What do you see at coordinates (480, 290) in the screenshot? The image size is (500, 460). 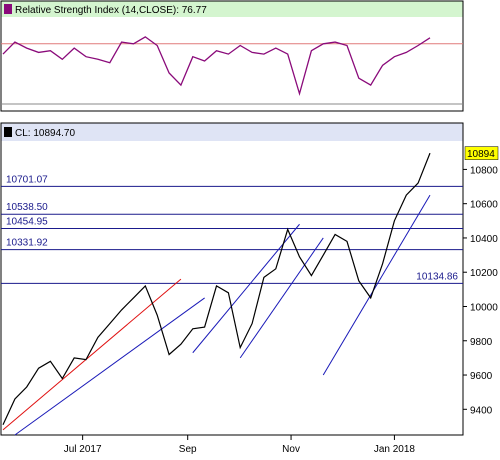 I see `price-y-axis: 9400 9600 9800 10000 10200 10400 10600 10800` at bounding box center [480, 290].